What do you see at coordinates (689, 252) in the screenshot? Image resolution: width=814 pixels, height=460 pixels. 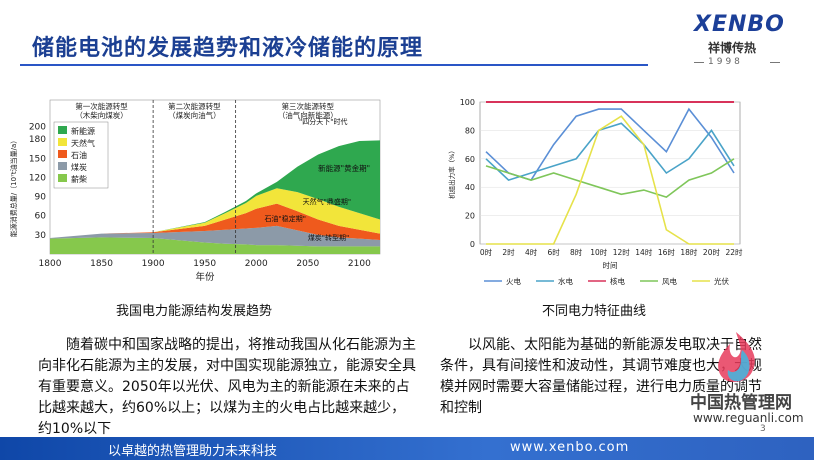 I see `x-tick-label: 18时` at bounding box center [689, 252].